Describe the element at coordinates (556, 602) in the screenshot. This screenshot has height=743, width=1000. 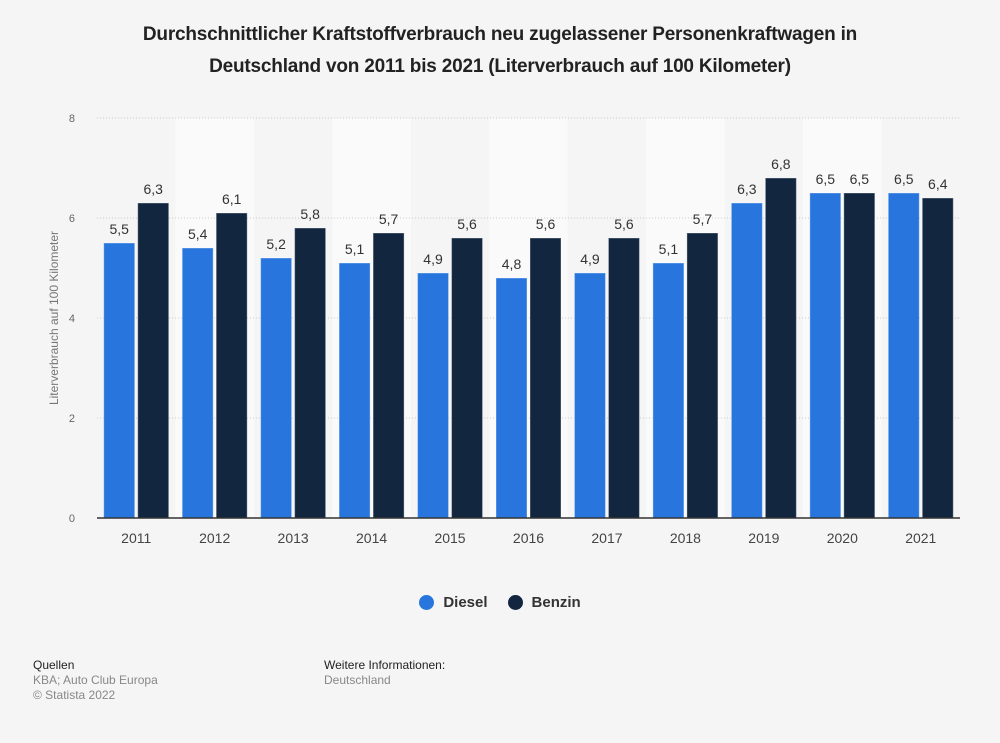
I see `legend-label-benzin: Benzin` at that location.